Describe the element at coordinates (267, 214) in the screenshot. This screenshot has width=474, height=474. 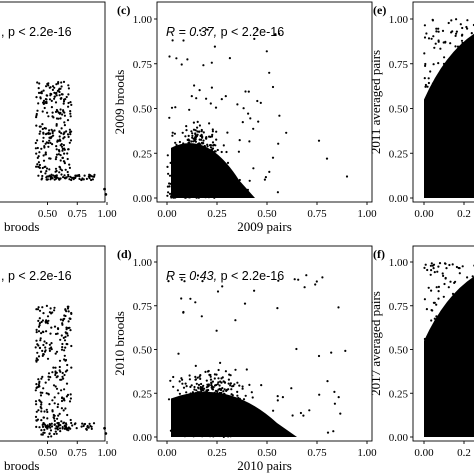
I see `x-tick-label: 0.50` at that location.